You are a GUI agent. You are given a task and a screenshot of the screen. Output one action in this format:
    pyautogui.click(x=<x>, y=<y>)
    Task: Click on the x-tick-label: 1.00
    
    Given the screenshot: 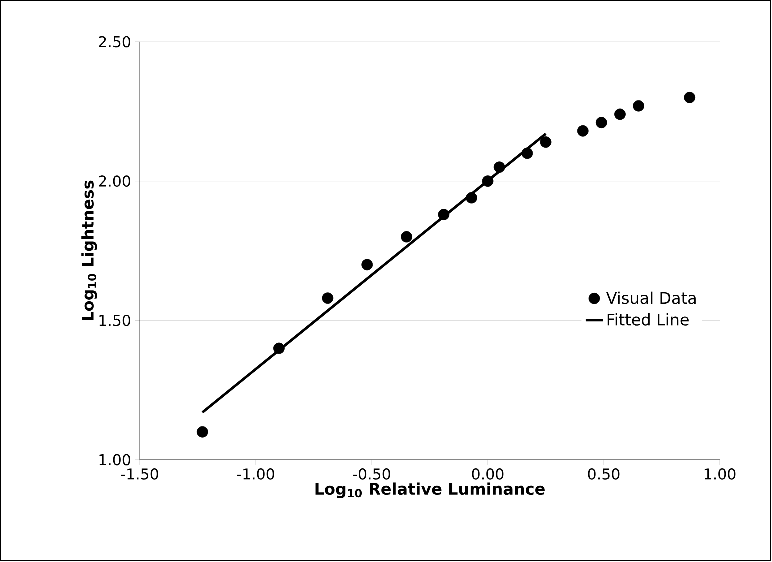 What is the action you would take?
    pyautogui.click(x=720, y=474)
    